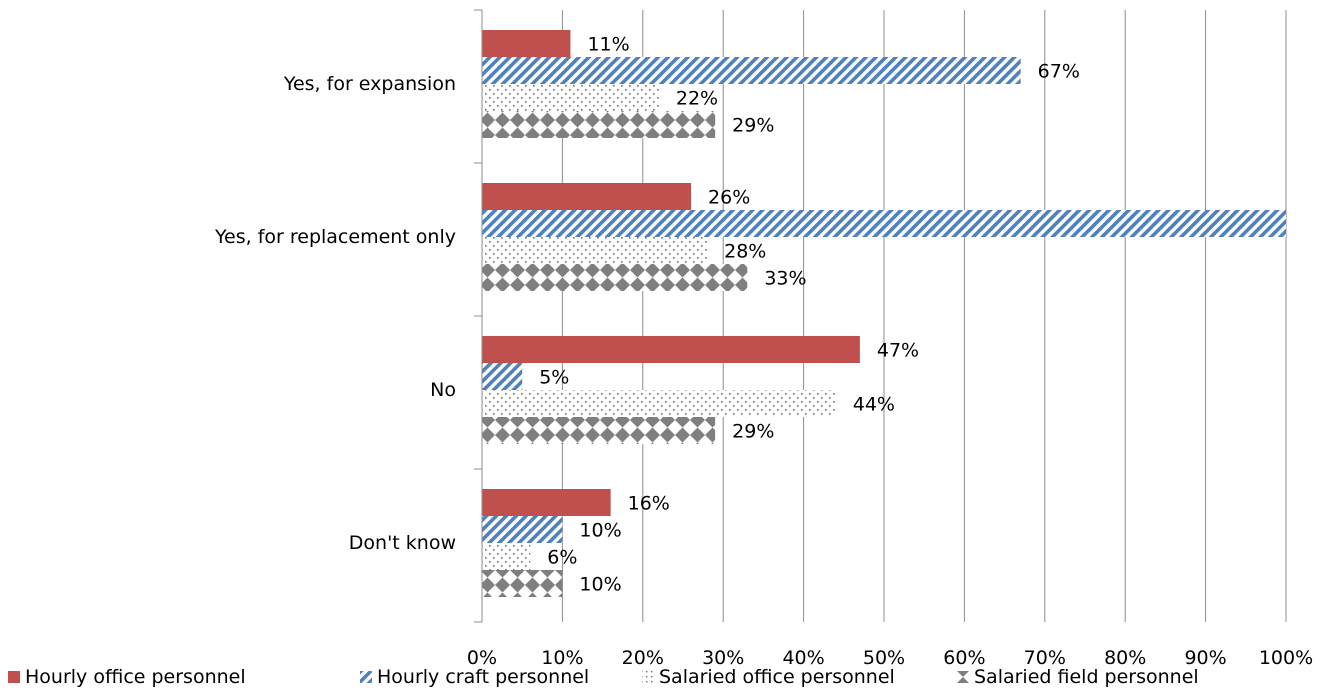 The width and height of the screenshot is (1331, 700). What do you see at coordinates (402, 543) in the screenshot?
I see `category-label-don-t-know: Don't know` at bounding box center [402, 543].